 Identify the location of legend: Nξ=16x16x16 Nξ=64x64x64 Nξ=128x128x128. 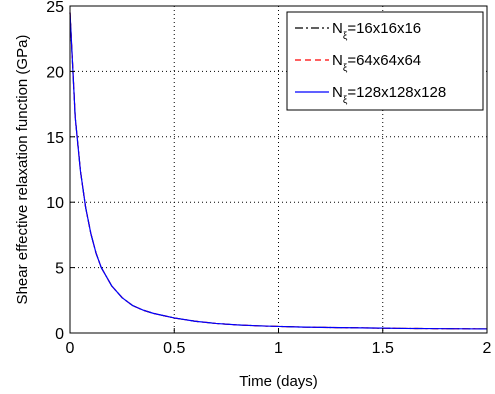
(385, 61).